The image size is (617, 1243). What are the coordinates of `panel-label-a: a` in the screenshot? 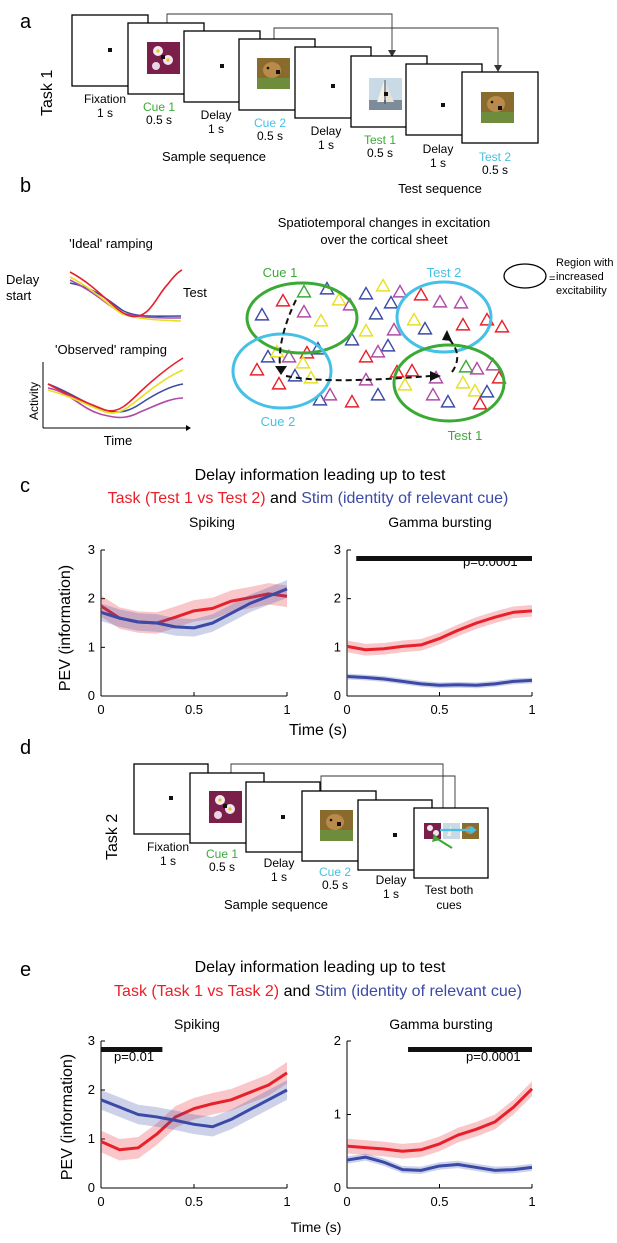 It's located at (26, 22).